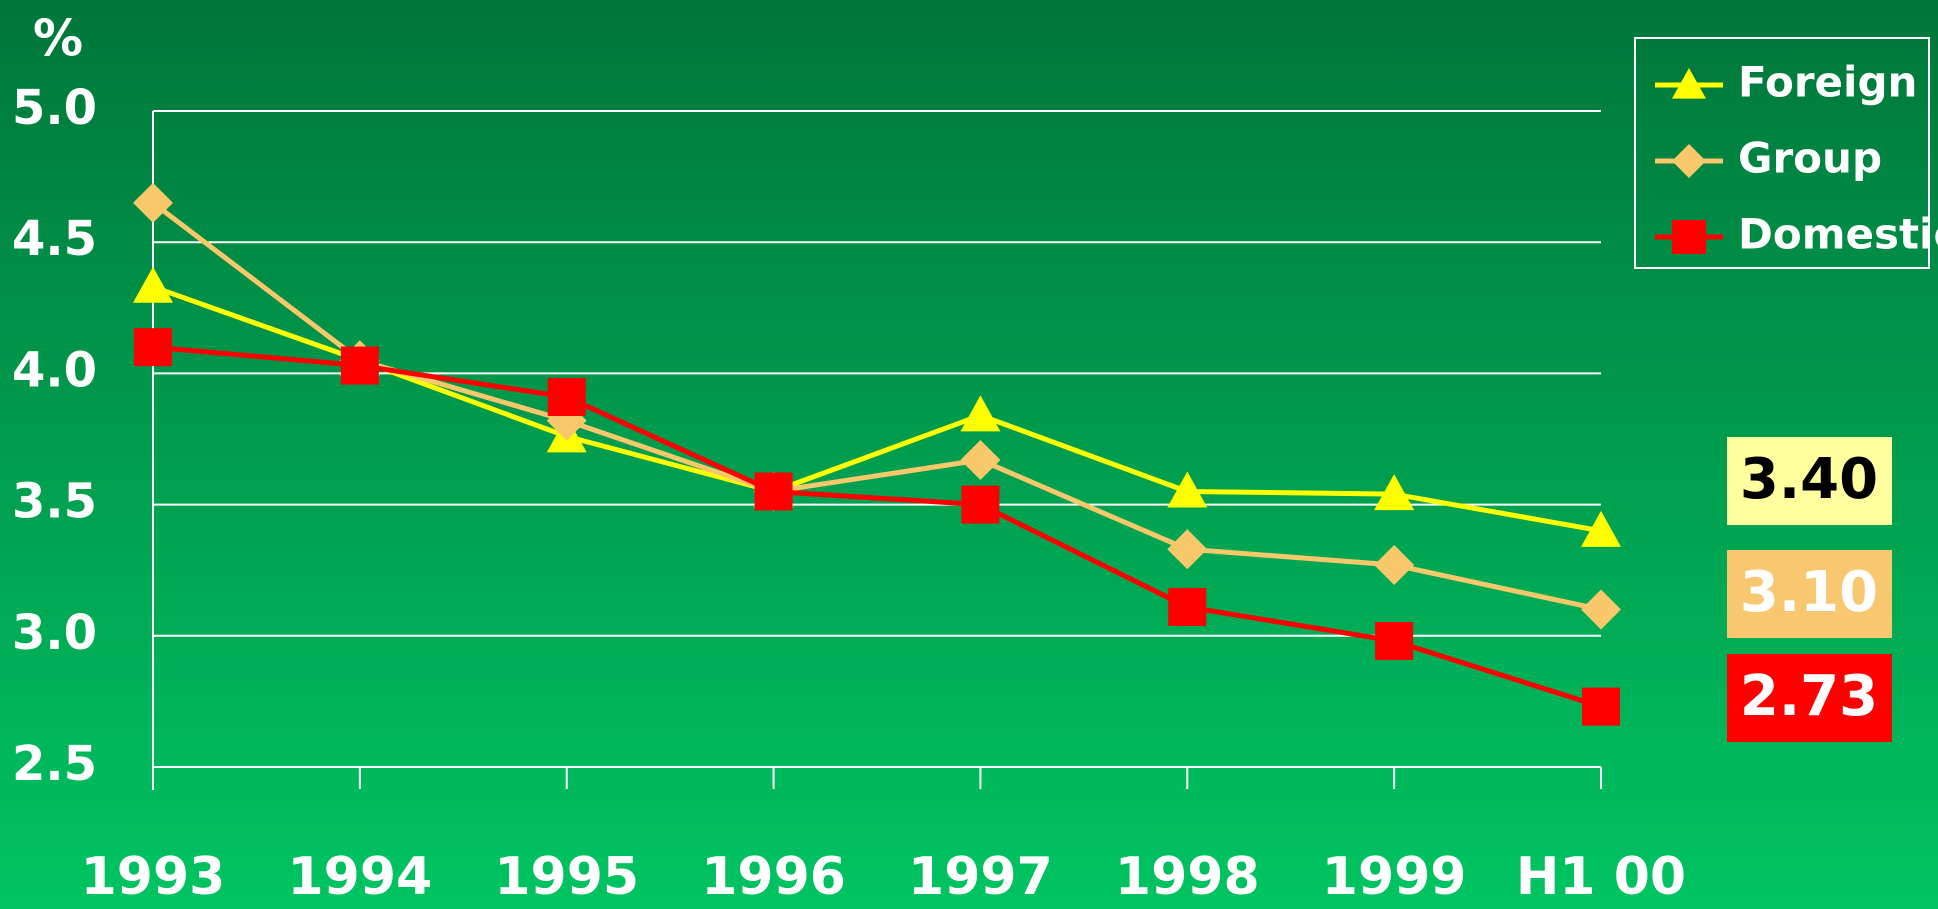  I want to click on y-tick-label: 4.5, so click(54, 239).